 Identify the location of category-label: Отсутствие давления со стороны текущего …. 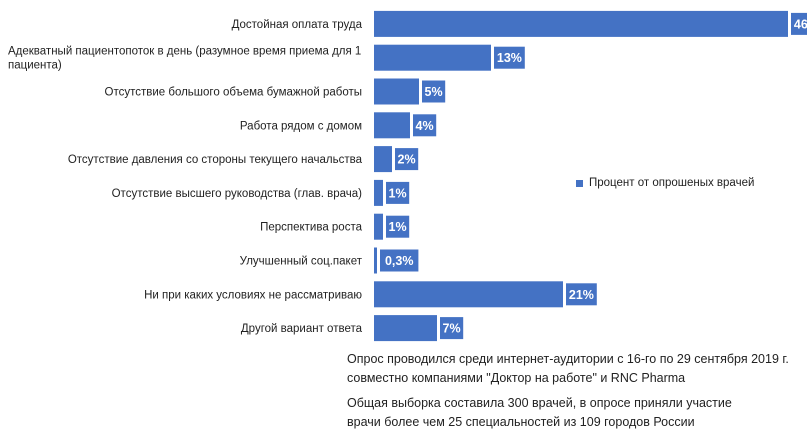
(215, 160).